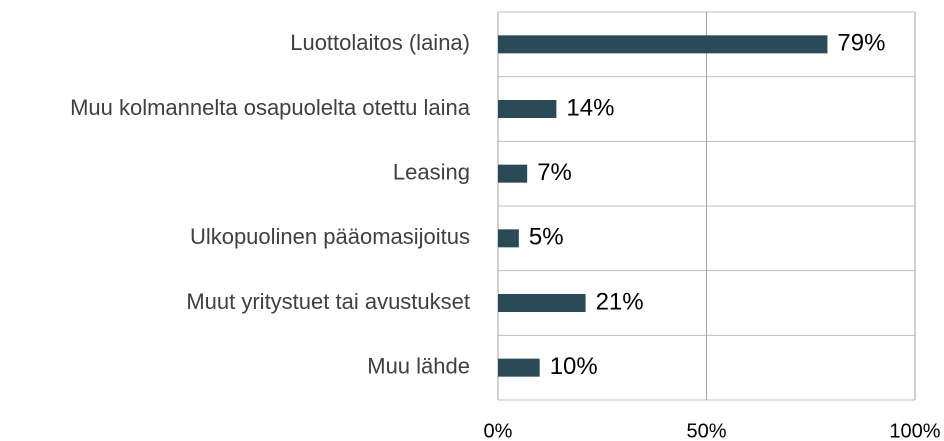 The height and width of the screenshot is (441, 944). I want to click on value-label: 5%, so click(546, 237).